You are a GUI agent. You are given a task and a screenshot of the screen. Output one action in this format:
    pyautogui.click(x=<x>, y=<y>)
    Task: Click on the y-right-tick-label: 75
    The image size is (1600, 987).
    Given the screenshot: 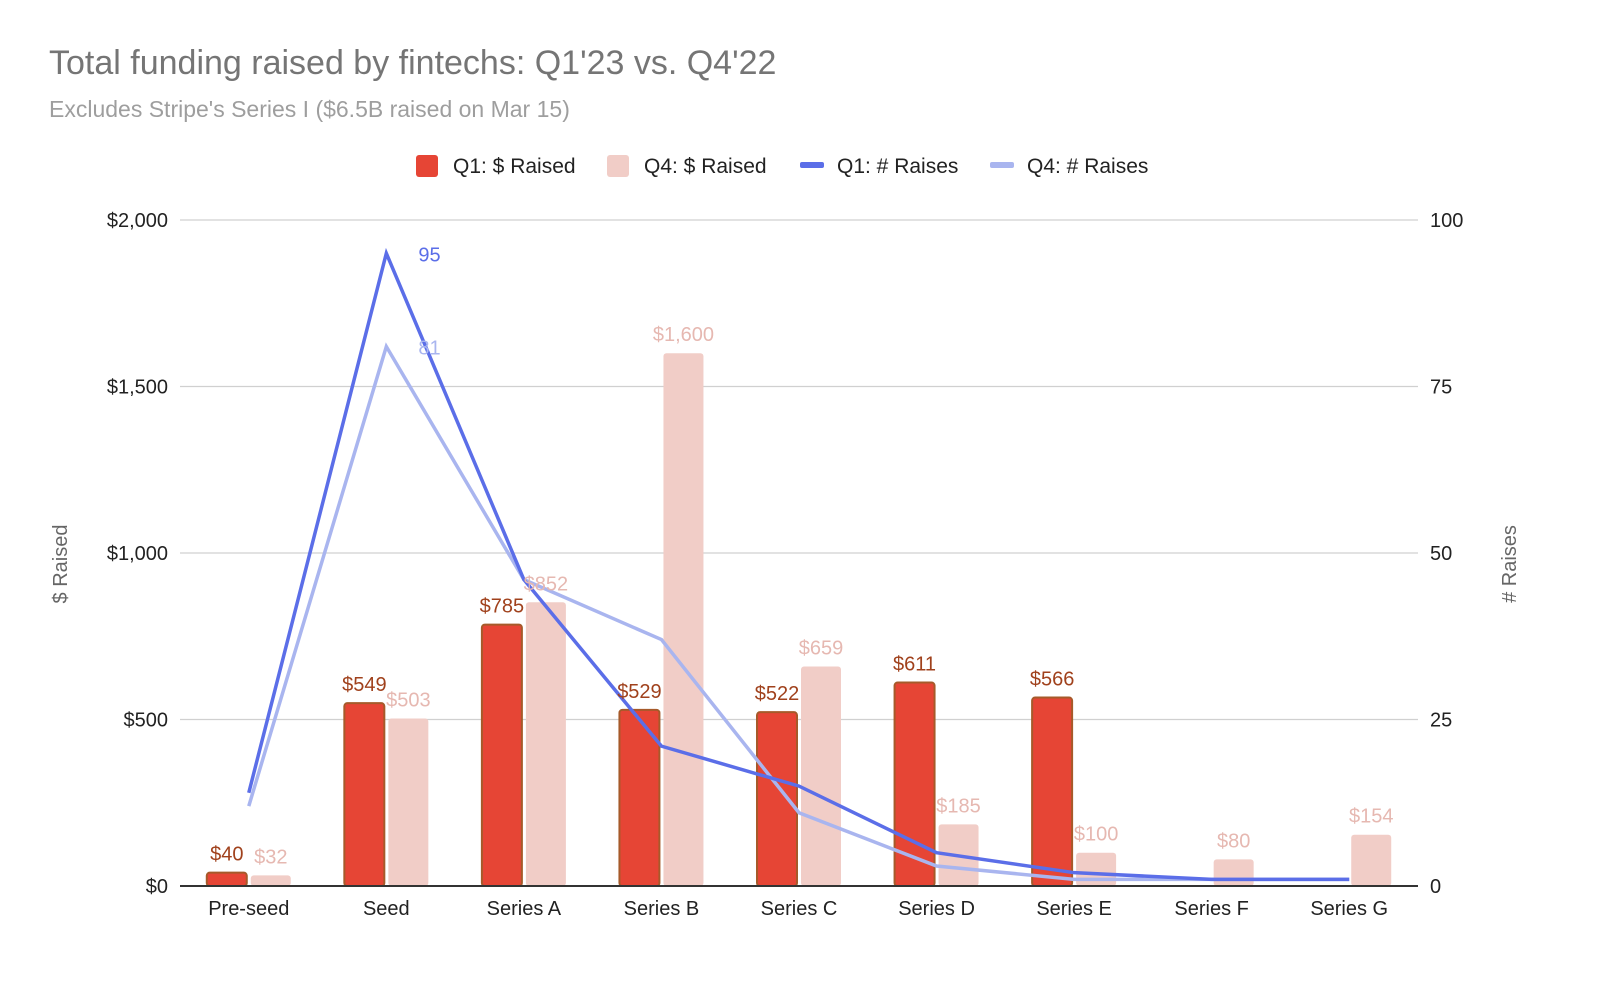 What is the action you would take?
    pyautogui.click(x=1441, y=388)
    